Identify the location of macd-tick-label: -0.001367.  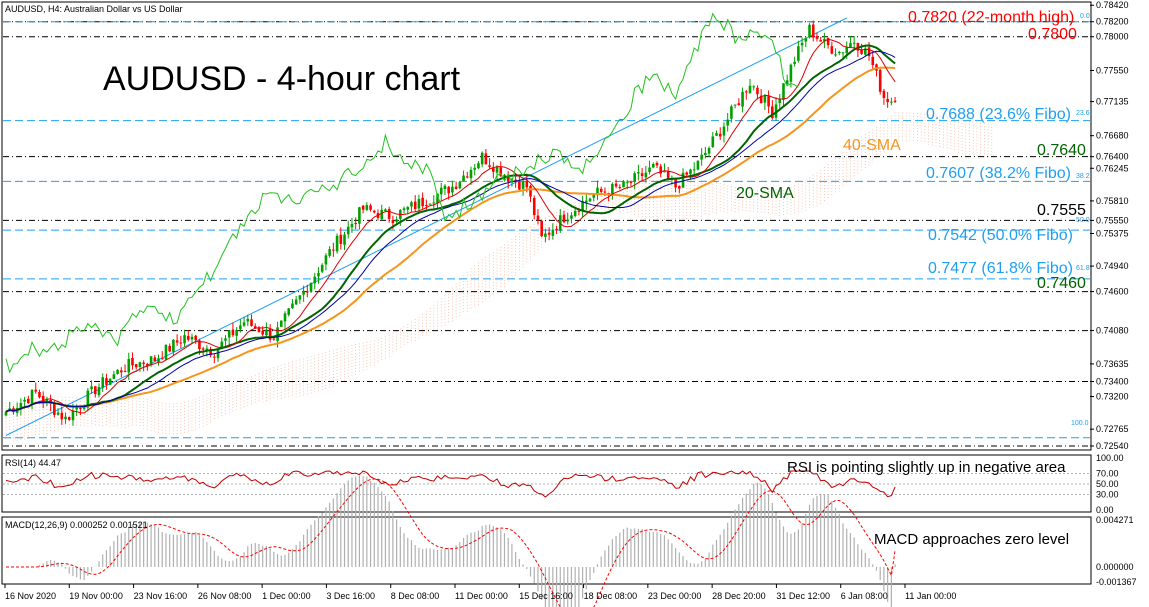
(1116, 582).